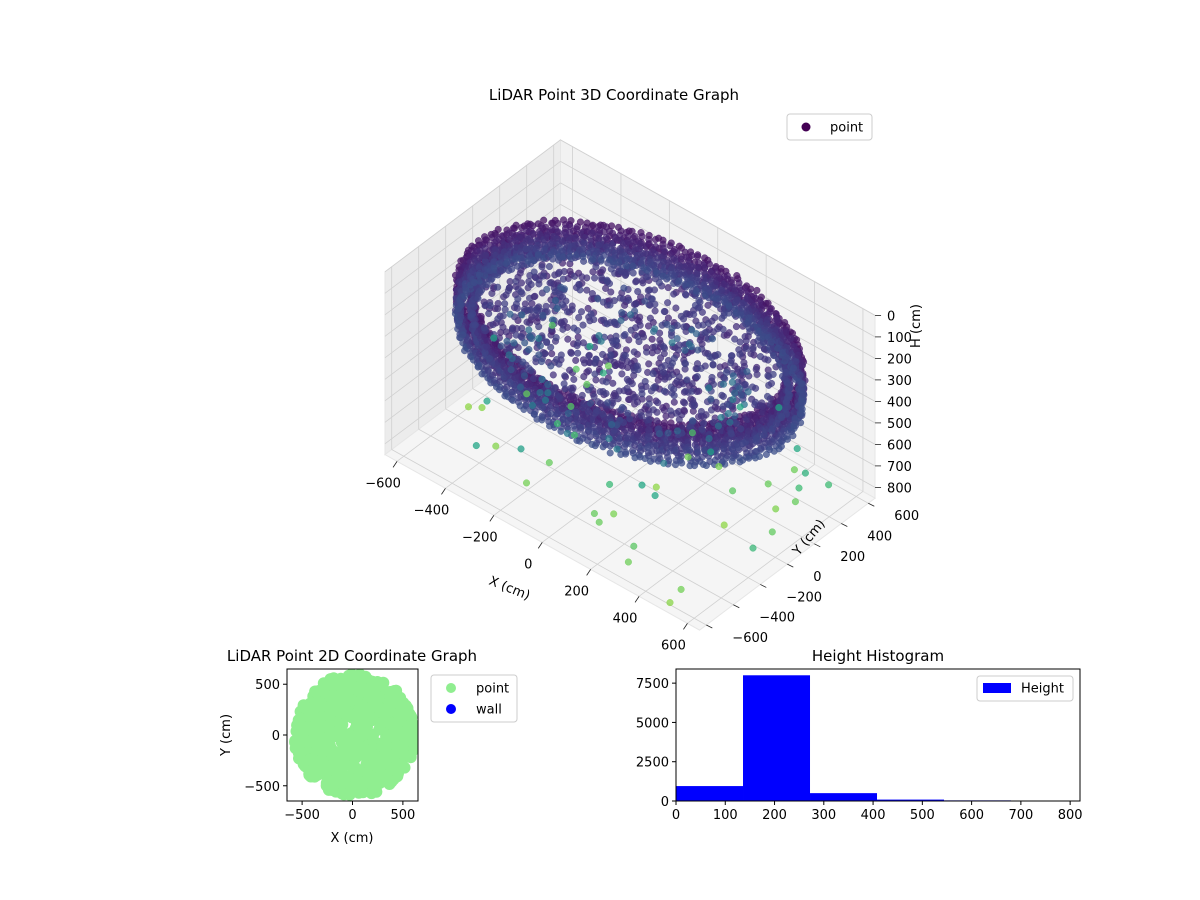  What do you see at coordinates (352, 815) in the screenshot?
I see `x-tick-label: 0` at bounding box center [352, 815].